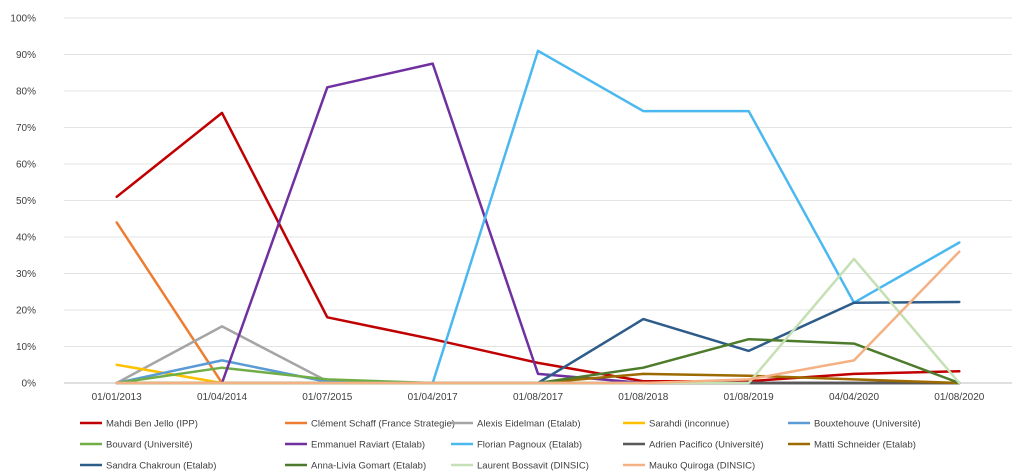  What do you see at coordinates (149, 444) in the screenshot?
I see `legend-label: Bouvard (Université)` at bounding box center [149, 444].